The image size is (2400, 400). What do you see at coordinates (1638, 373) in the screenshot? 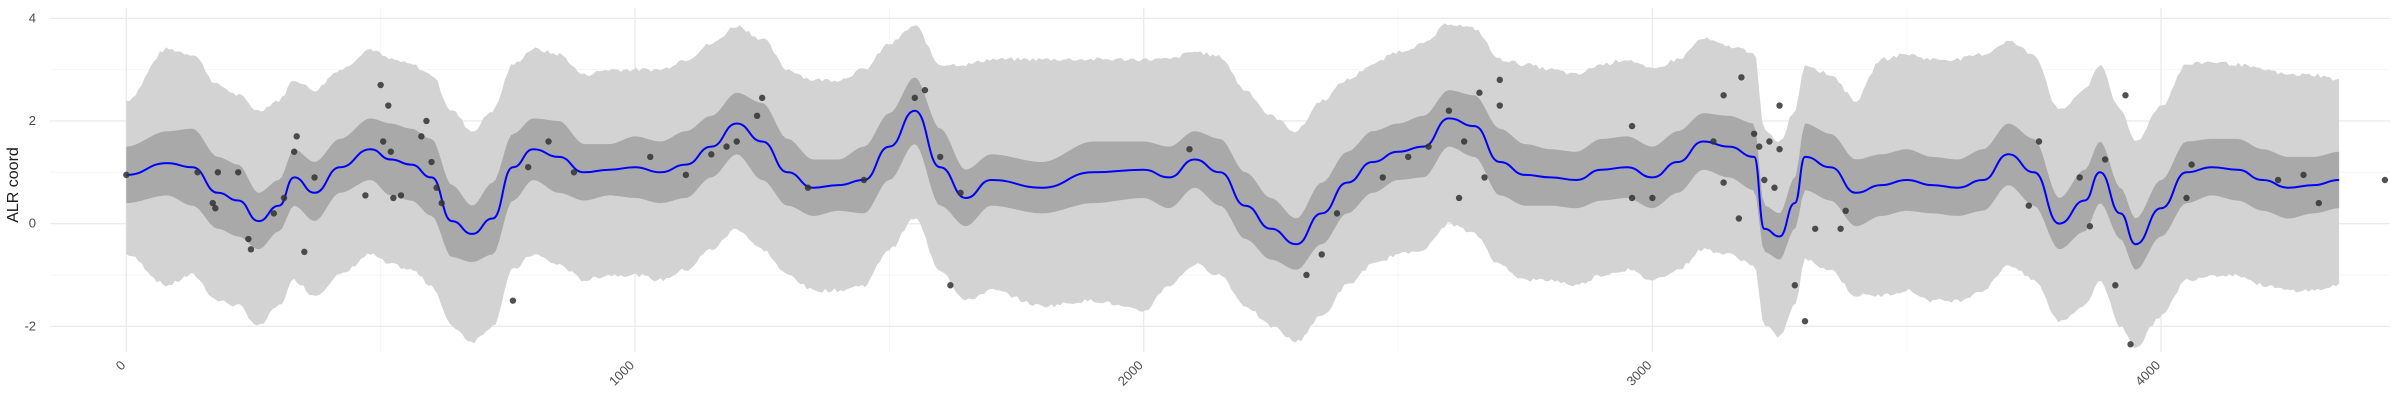
I see `x-tick-label: 3000` at bounding box center [1638, 373].